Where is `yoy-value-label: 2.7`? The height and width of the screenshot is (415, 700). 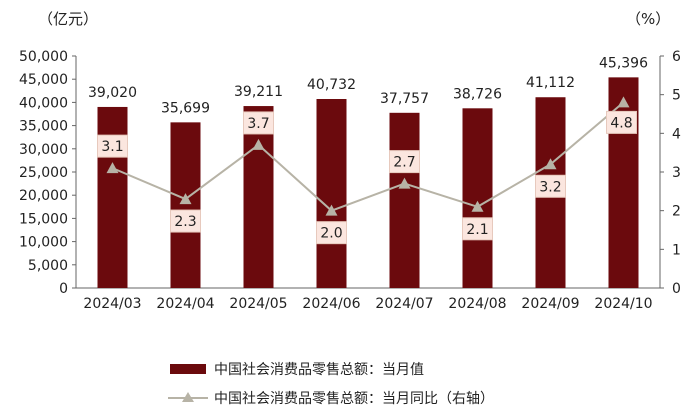
yoy-value-label: 2.7 is located at coordinates (404, 163).